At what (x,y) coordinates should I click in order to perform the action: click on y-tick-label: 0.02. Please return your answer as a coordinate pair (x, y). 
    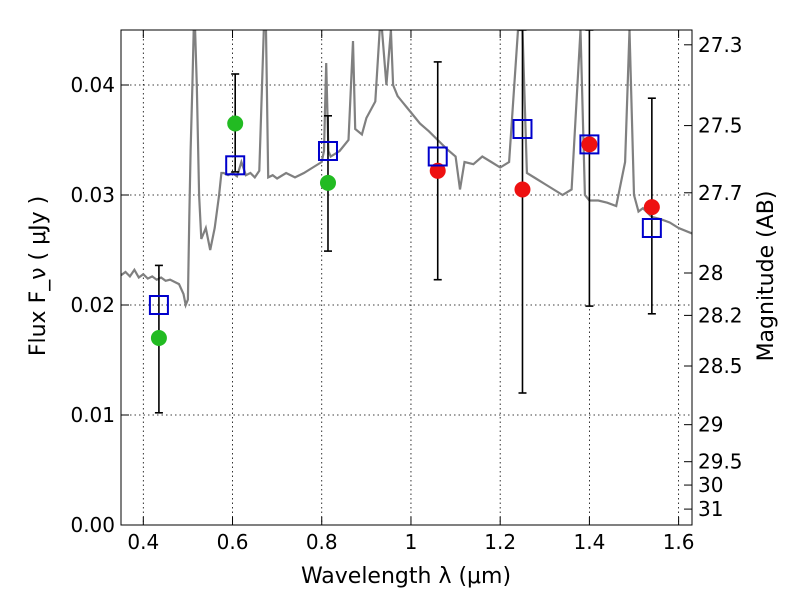
    Looking at the image, I should click on (92, 305).